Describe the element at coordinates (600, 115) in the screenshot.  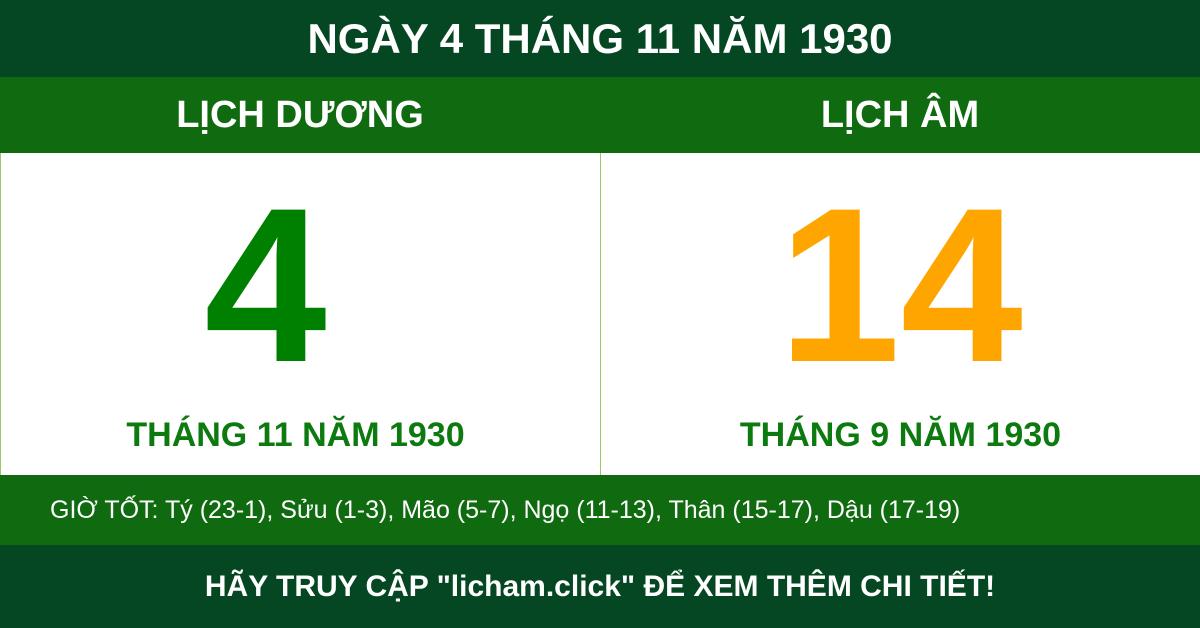
I see `calendar-headers: LỊCH DƯƠNG LỊCH ÂM` at that location.